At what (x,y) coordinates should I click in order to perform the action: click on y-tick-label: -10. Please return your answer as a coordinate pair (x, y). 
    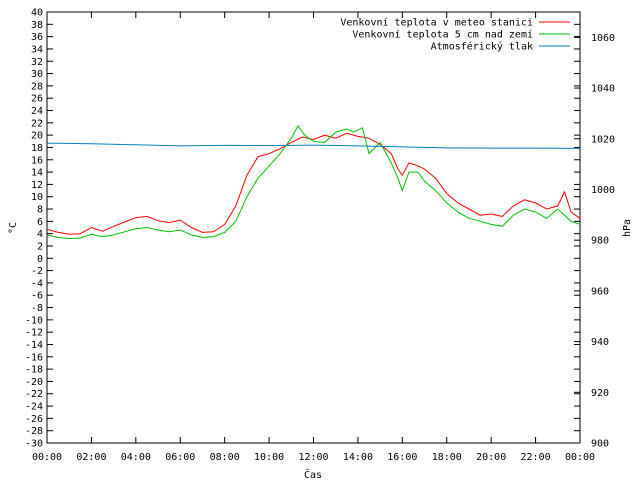
    Looking at the image, I should click on (34, 320).